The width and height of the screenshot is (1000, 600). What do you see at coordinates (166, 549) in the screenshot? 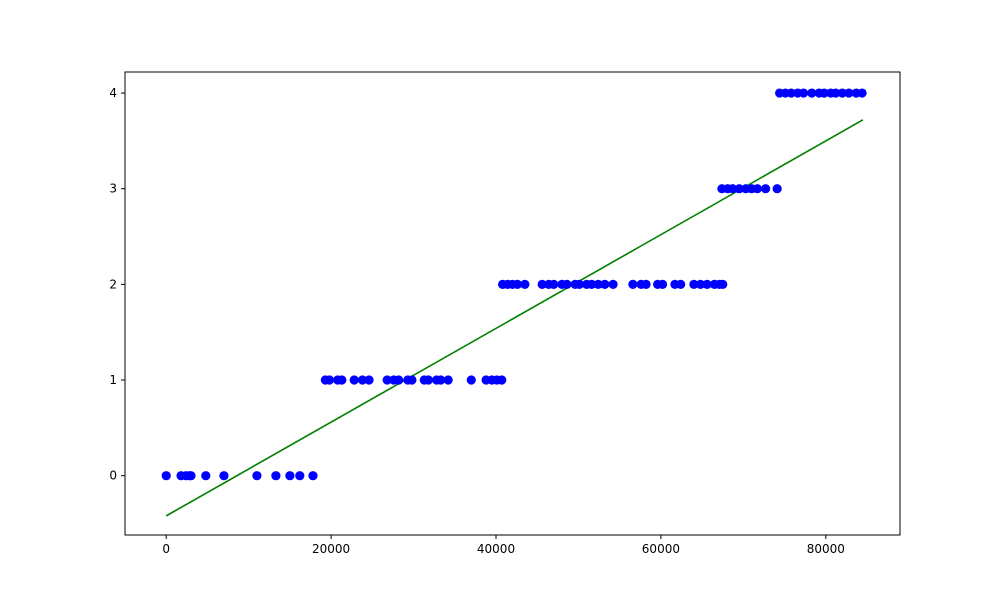
I see `x-tick-label: 0` at bounding box center [166, 549].